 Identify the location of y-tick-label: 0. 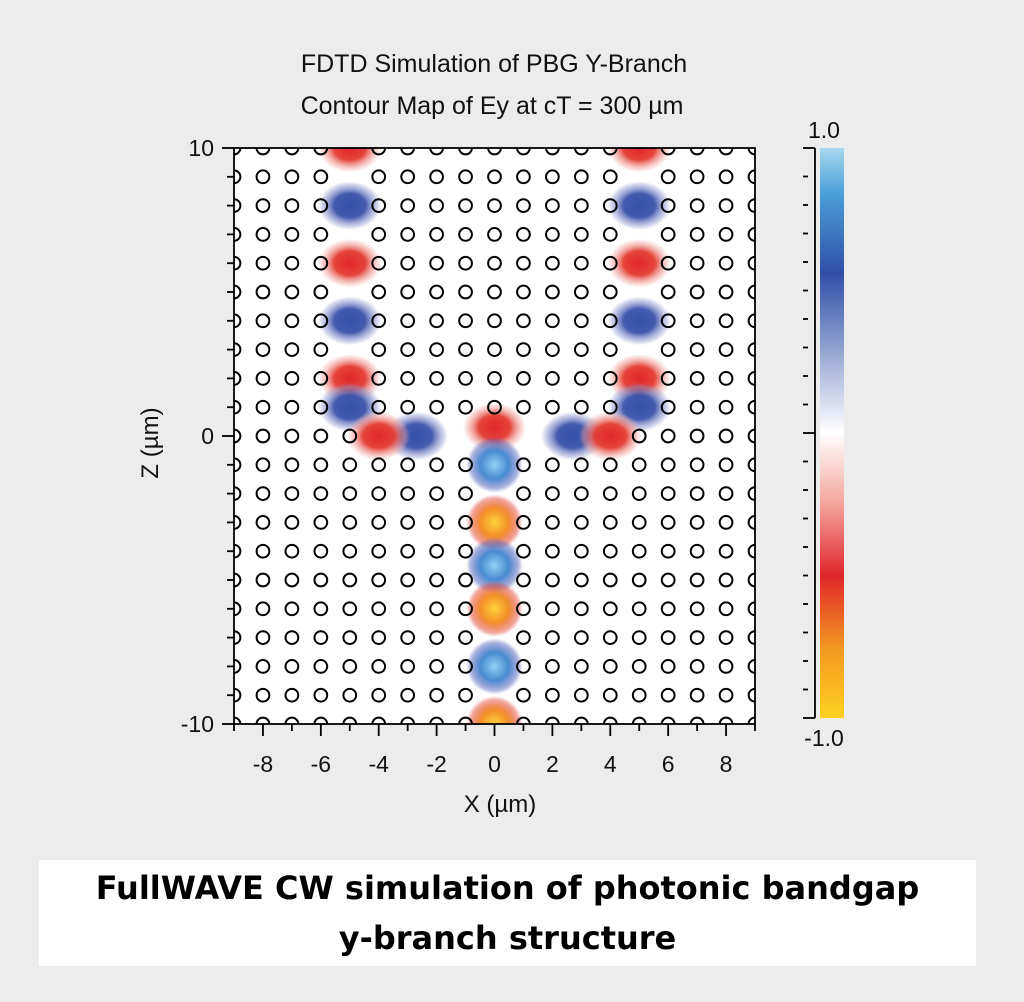
(207, 436).